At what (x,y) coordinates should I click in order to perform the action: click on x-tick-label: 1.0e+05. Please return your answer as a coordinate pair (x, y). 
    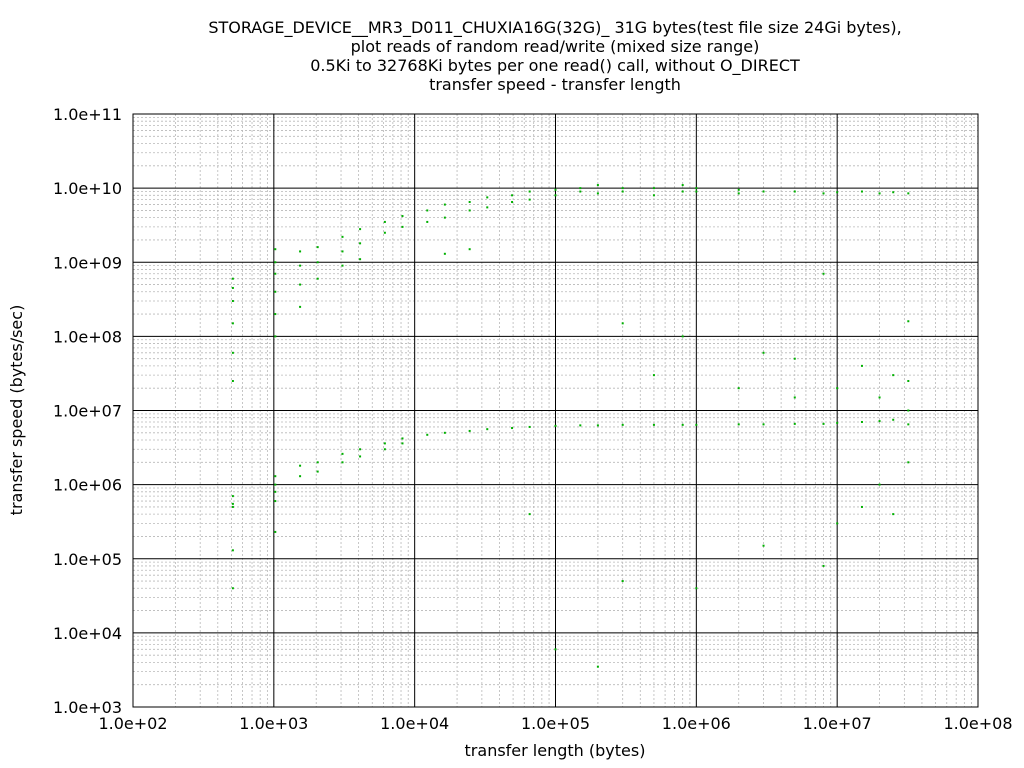
    Looking at the image, I should click on (555, 723).